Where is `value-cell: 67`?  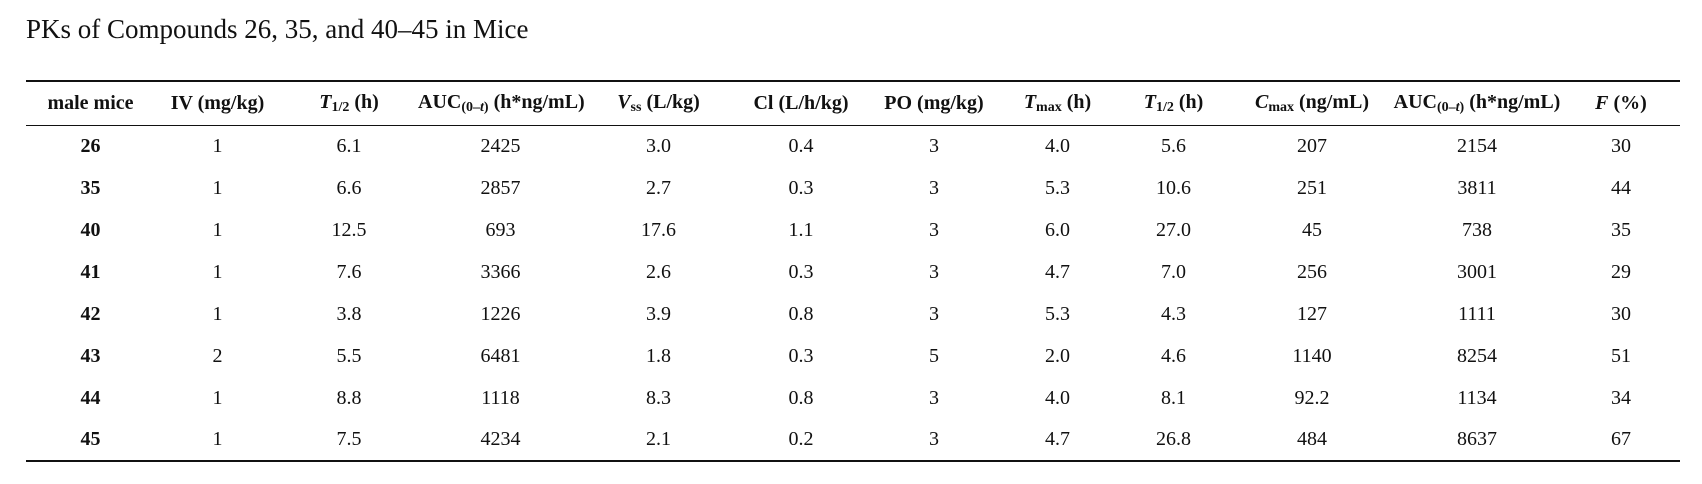
value-cell: 67 is located at coordinates (1621, 439).